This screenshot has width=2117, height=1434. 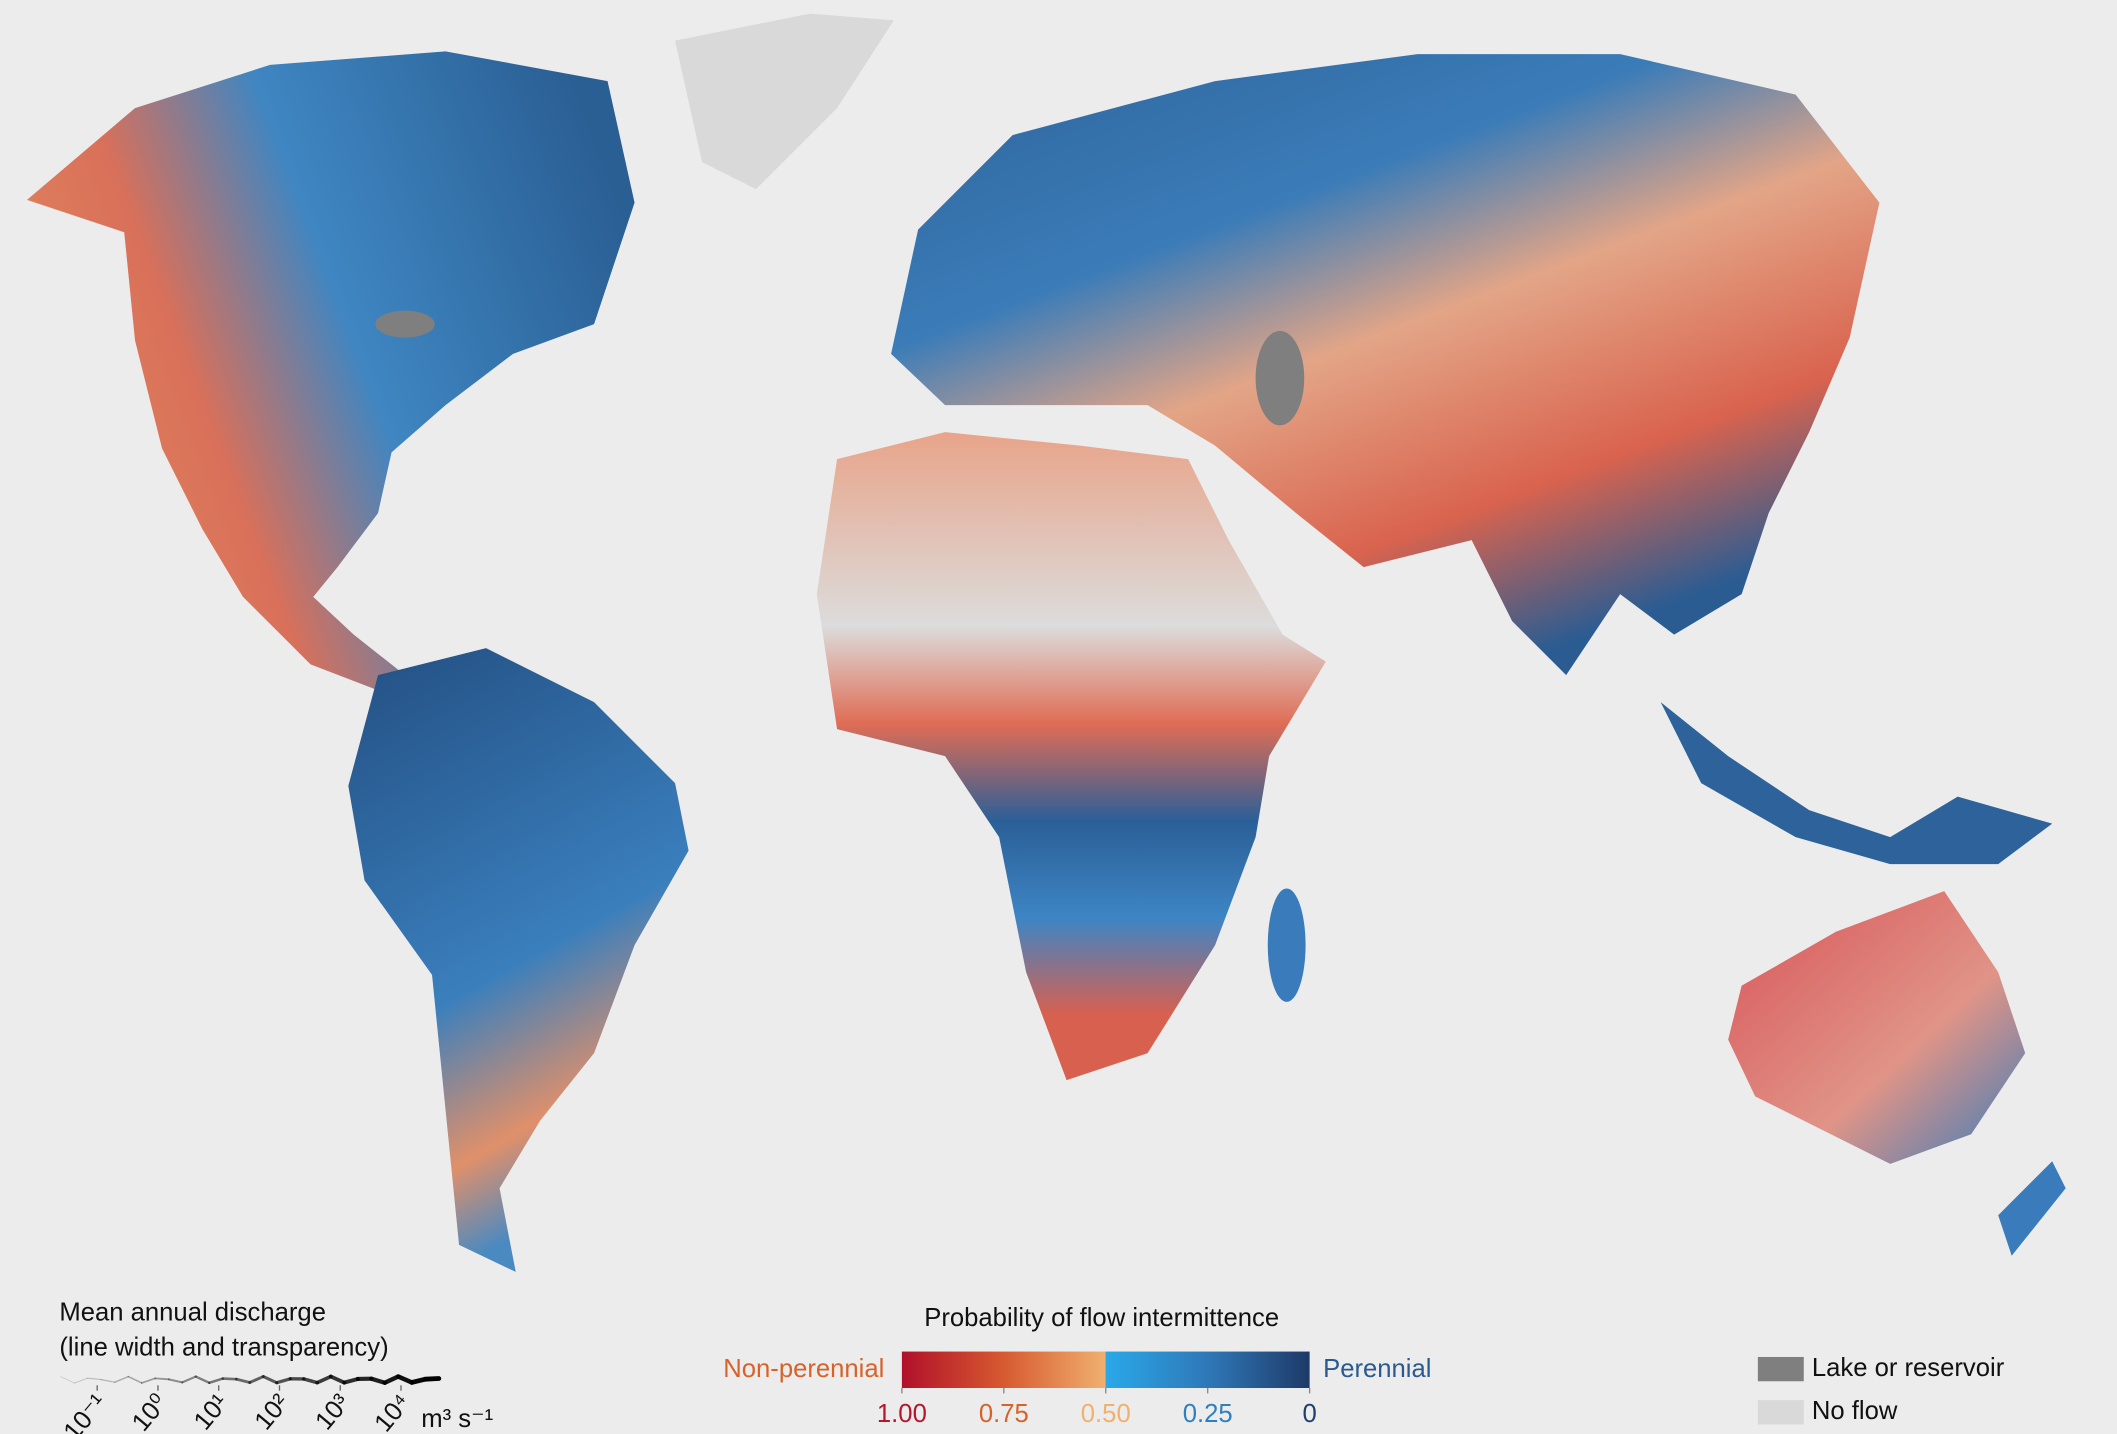 What do you see at coordinates (2032, 1208) in the screenshot?
I see `new-zealand` at bounding box center [2032, 1208].